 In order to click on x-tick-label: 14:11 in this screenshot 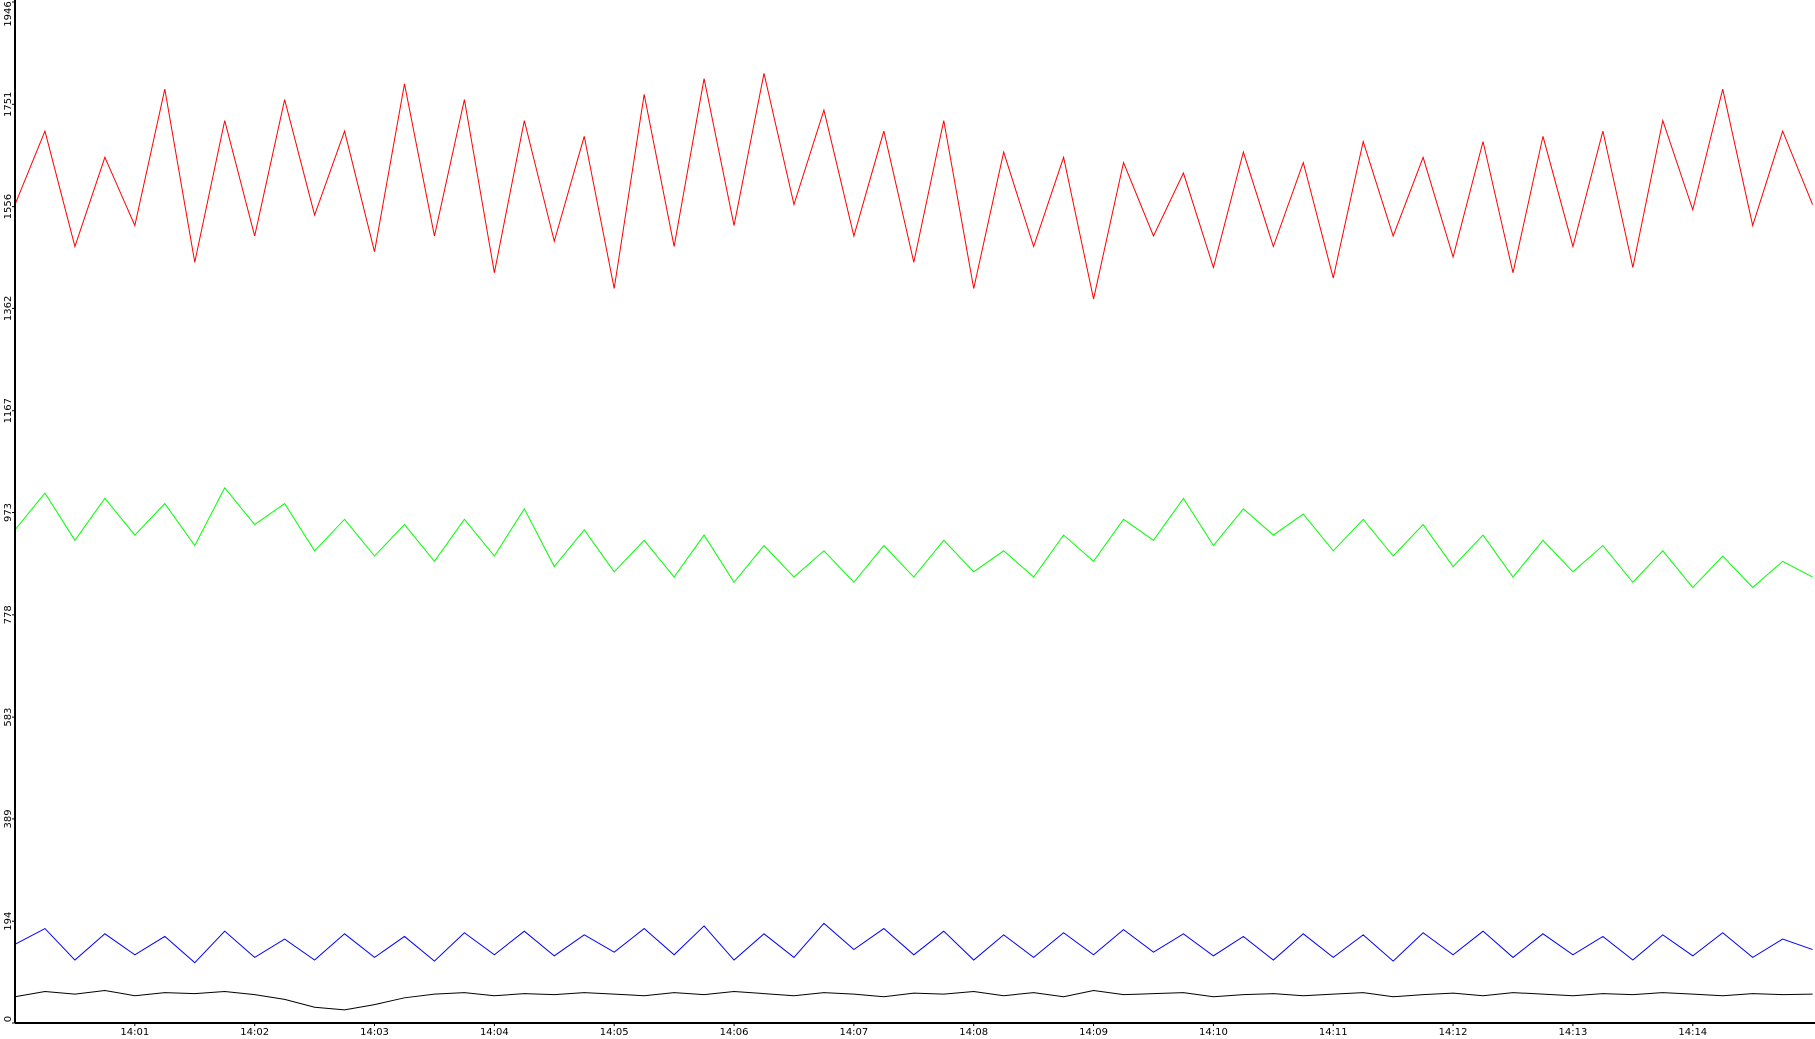, I will do `click(1333, 1032)`.